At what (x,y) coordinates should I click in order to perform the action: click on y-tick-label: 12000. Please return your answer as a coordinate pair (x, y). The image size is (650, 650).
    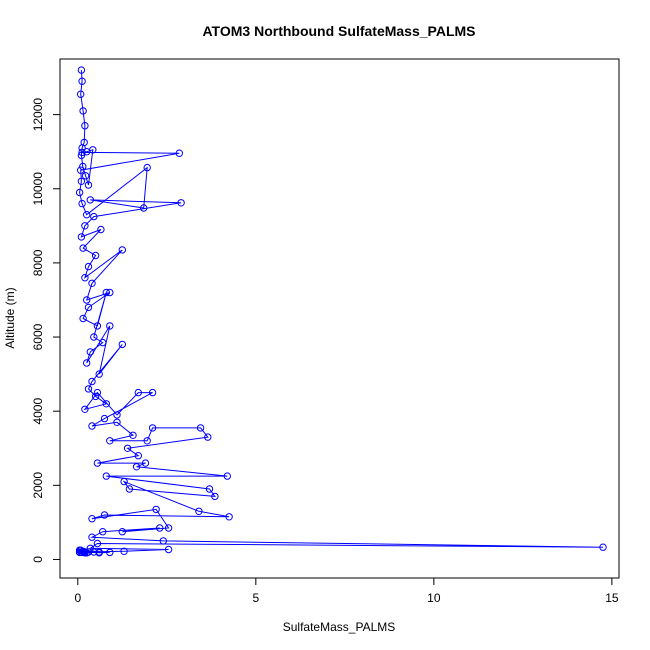
    Looking at the image, I should click on (38, 115).